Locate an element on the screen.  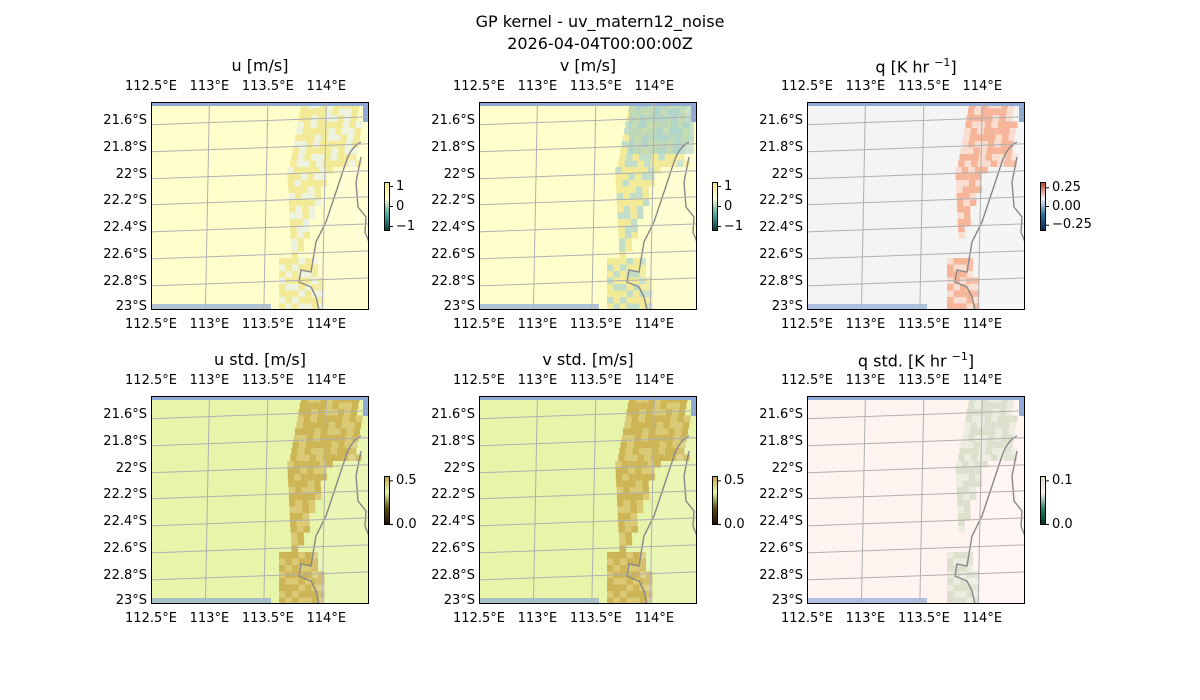
lon-tick-label: 113.5°E is located at coordinates (267, 618).